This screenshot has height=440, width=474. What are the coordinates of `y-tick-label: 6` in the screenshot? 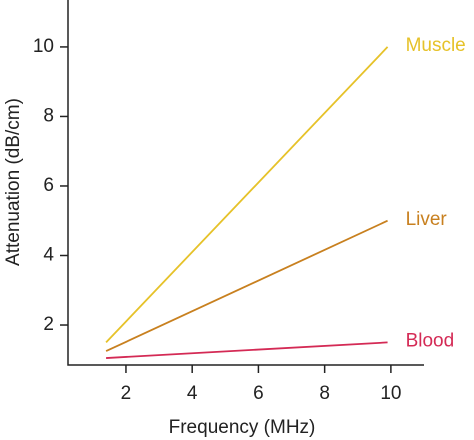 It's located at (48, 185).